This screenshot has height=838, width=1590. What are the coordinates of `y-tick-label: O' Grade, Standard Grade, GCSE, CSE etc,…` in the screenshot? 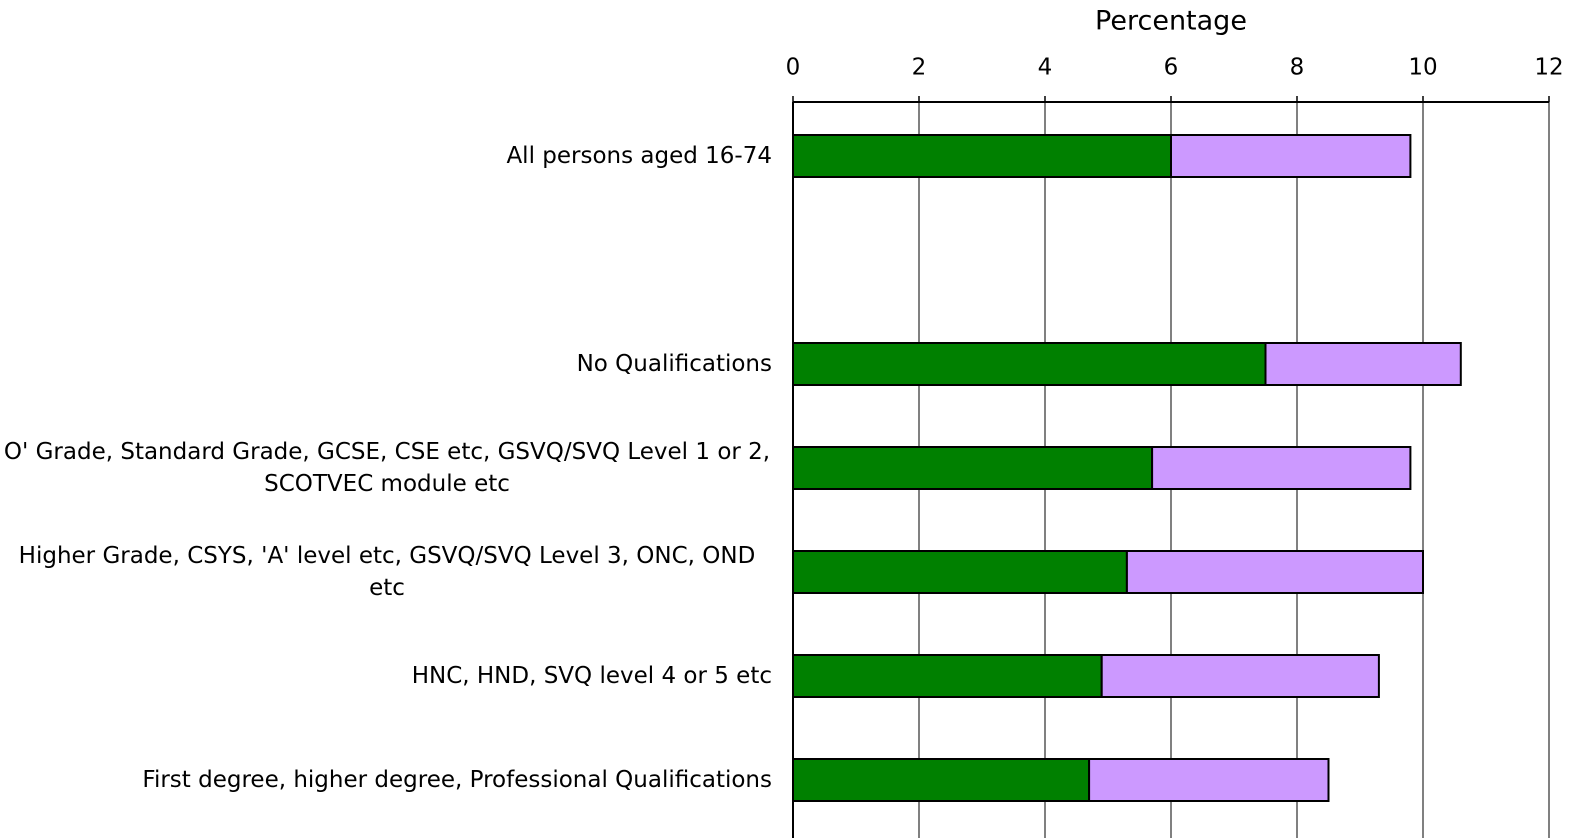 It's located at (387, 468).